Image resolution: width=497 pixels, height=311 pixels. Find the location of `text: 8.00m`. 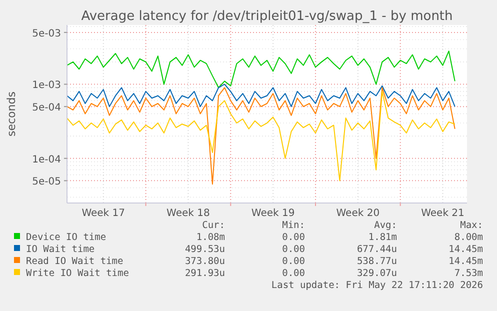

text: 8.00m is located at coordinates (469, 237).